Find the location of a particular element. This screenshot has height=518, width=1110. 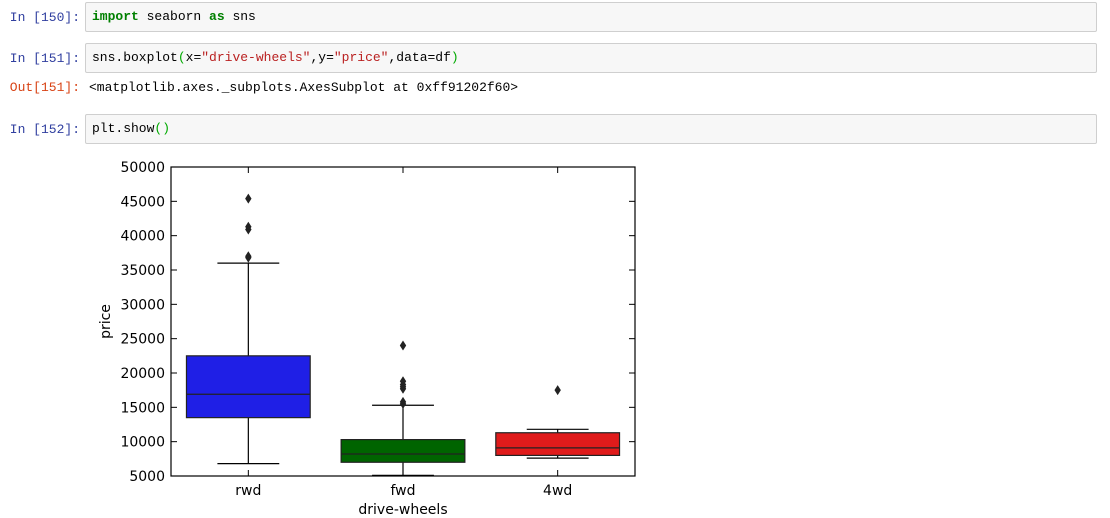

y-tick-label: 40000 is located at coordinates (142, 237).